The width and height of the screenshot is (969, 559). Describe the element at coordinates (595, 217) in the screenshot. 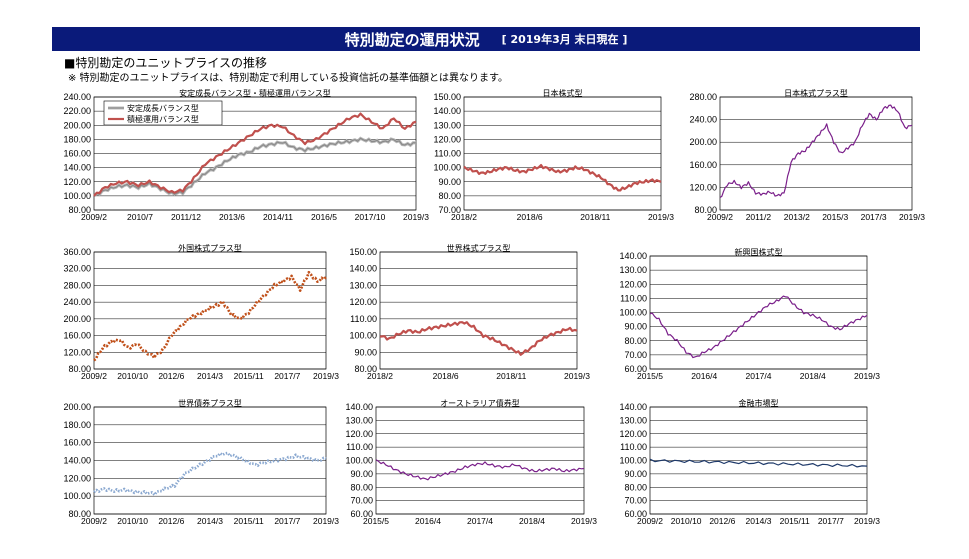

I see `x-tick-label: 2018/11` at that location.